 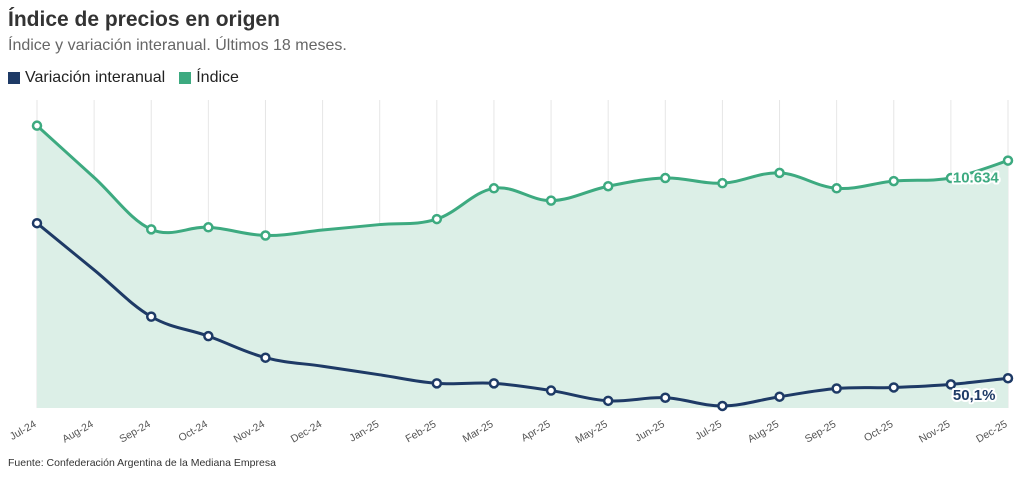 What do you see at coordinates (878, 431) in the screenshot?
I see `x-tick-label: Oct-25` at bounding box center [878, 431].